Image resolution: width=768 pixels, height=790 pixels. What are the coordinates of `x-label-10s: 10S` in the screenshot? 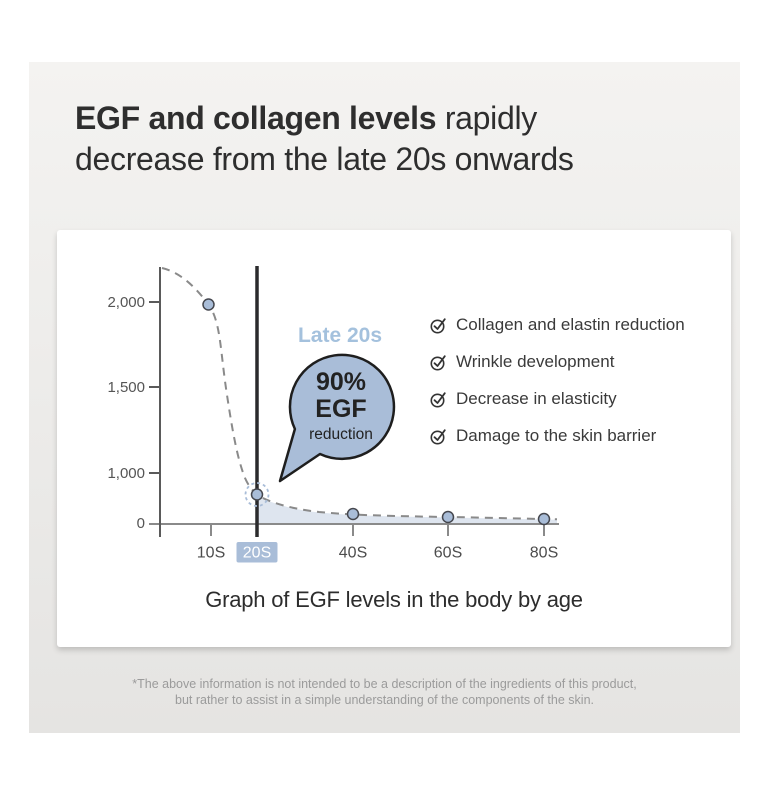 It's located at (211, 553).